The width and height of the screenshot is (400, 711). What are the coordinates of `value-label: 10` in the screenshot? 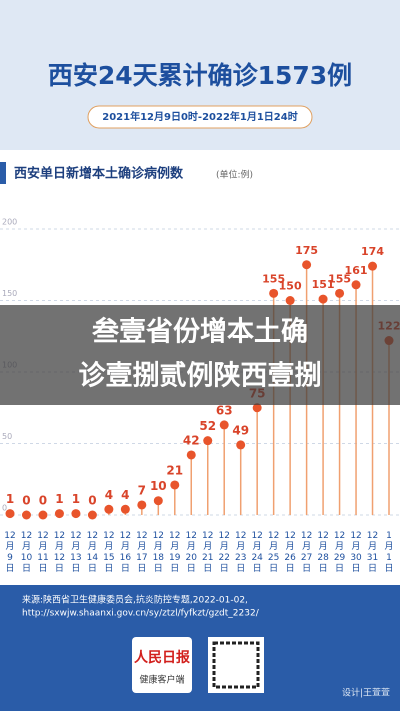 It's located at (158, 486).